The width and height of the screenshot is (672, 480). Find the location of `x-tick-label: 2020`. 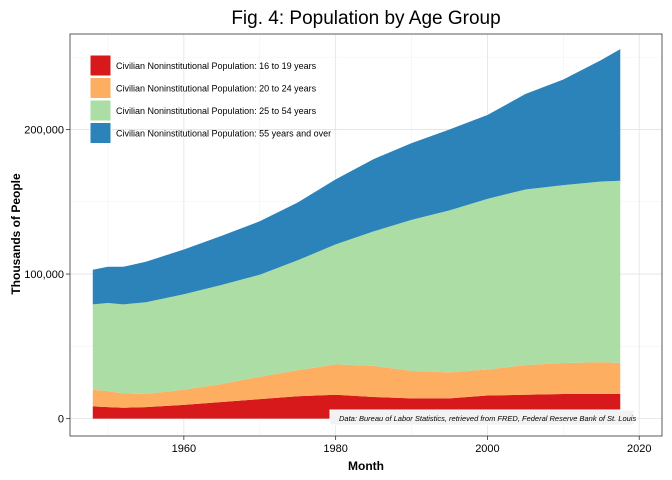

x-tick-label: 2020 is located at coordinates (639, 449).